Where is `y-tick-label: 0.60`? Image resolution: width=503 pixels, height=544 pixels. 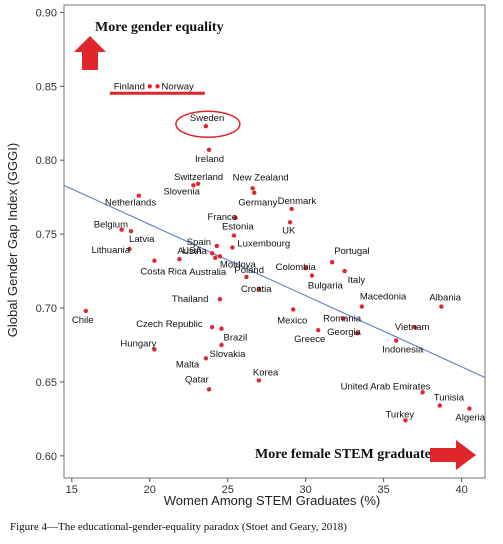 y-tick-label: 0.60 is located at coordinates (46, 457).